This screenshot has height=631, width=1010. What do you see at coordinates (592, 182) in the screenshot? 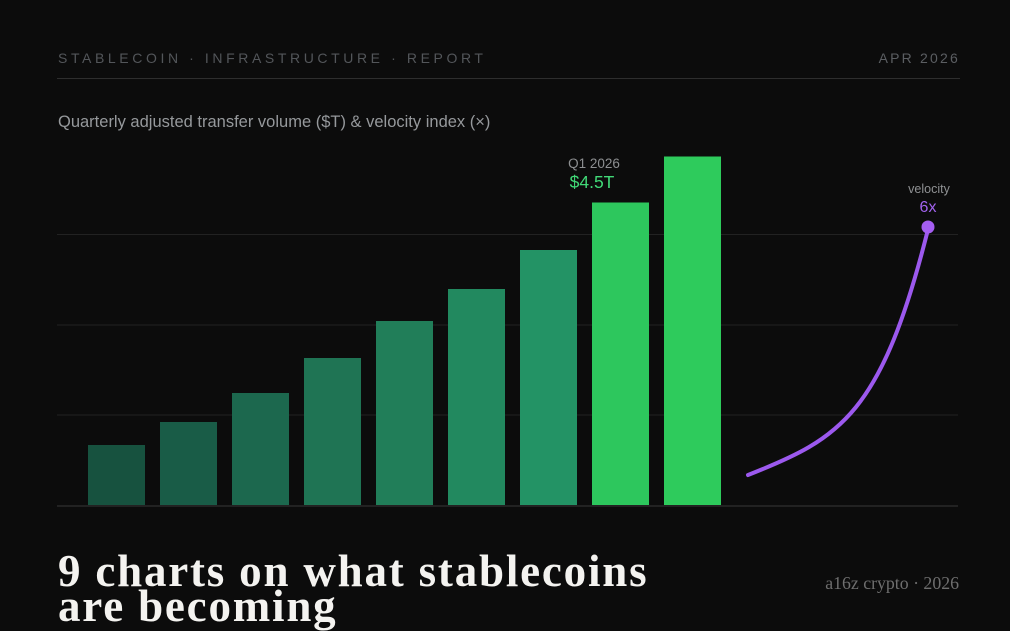
I see `svg-text: $4.5T` at bounding box center [592, 182].